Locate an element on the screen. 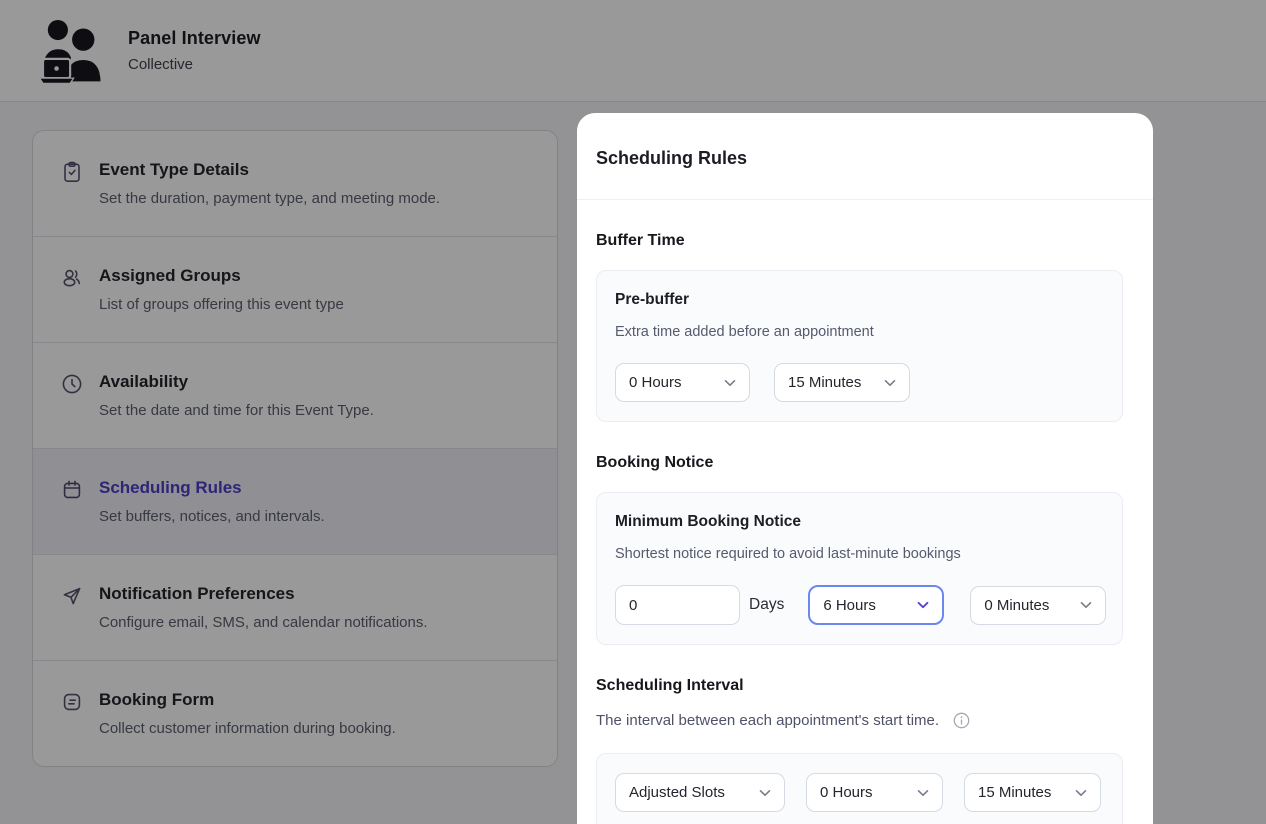 The width and height of the screenshot is (1266, 824). paper-plane-icon is located at coordinates (72, 596).